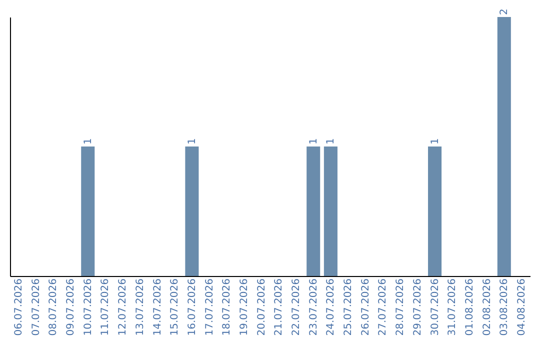 The image size is (540, 340). I want to click on x-tick-label: 11.07.2026, so click(106, 307).